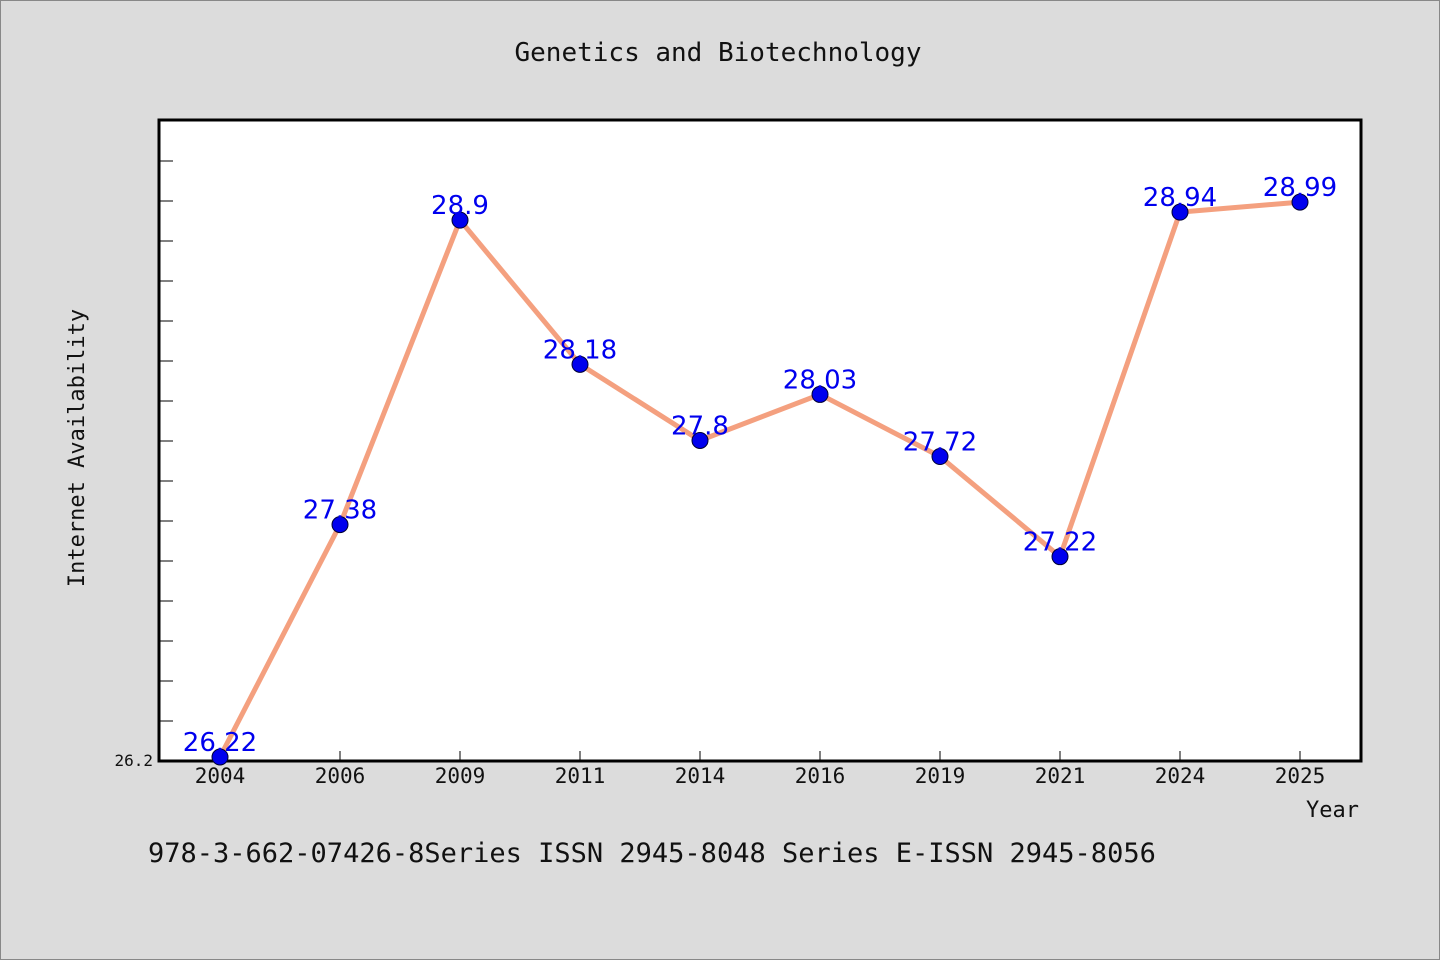  What do you see at coordinates (340, 776) in the screenshot?
I see `x-tick-label: 2006` at bounding box center [340, 776].